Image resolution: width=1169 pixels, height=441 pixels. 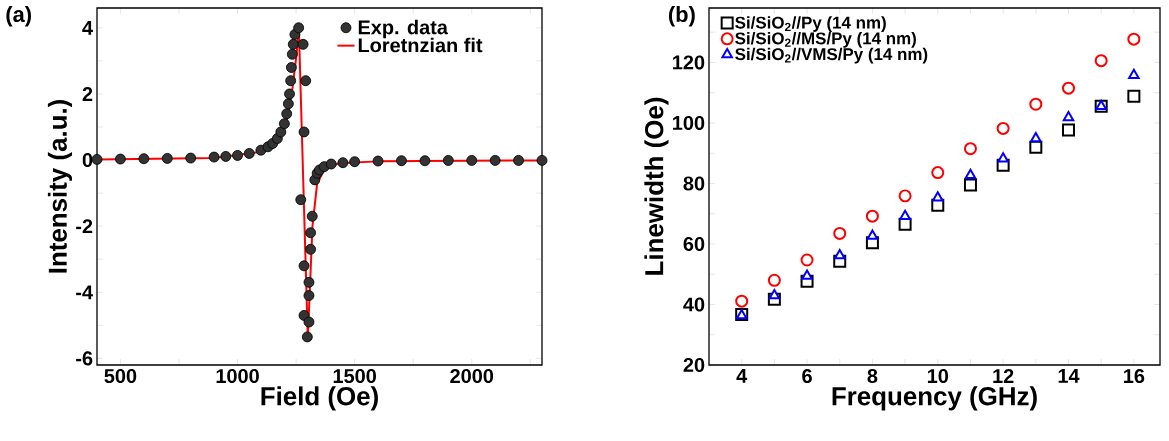 What do you see at coordinates (694, 365) in the screenshot?
I see `y-tick-label: 20` at bounding box center [694, 365].